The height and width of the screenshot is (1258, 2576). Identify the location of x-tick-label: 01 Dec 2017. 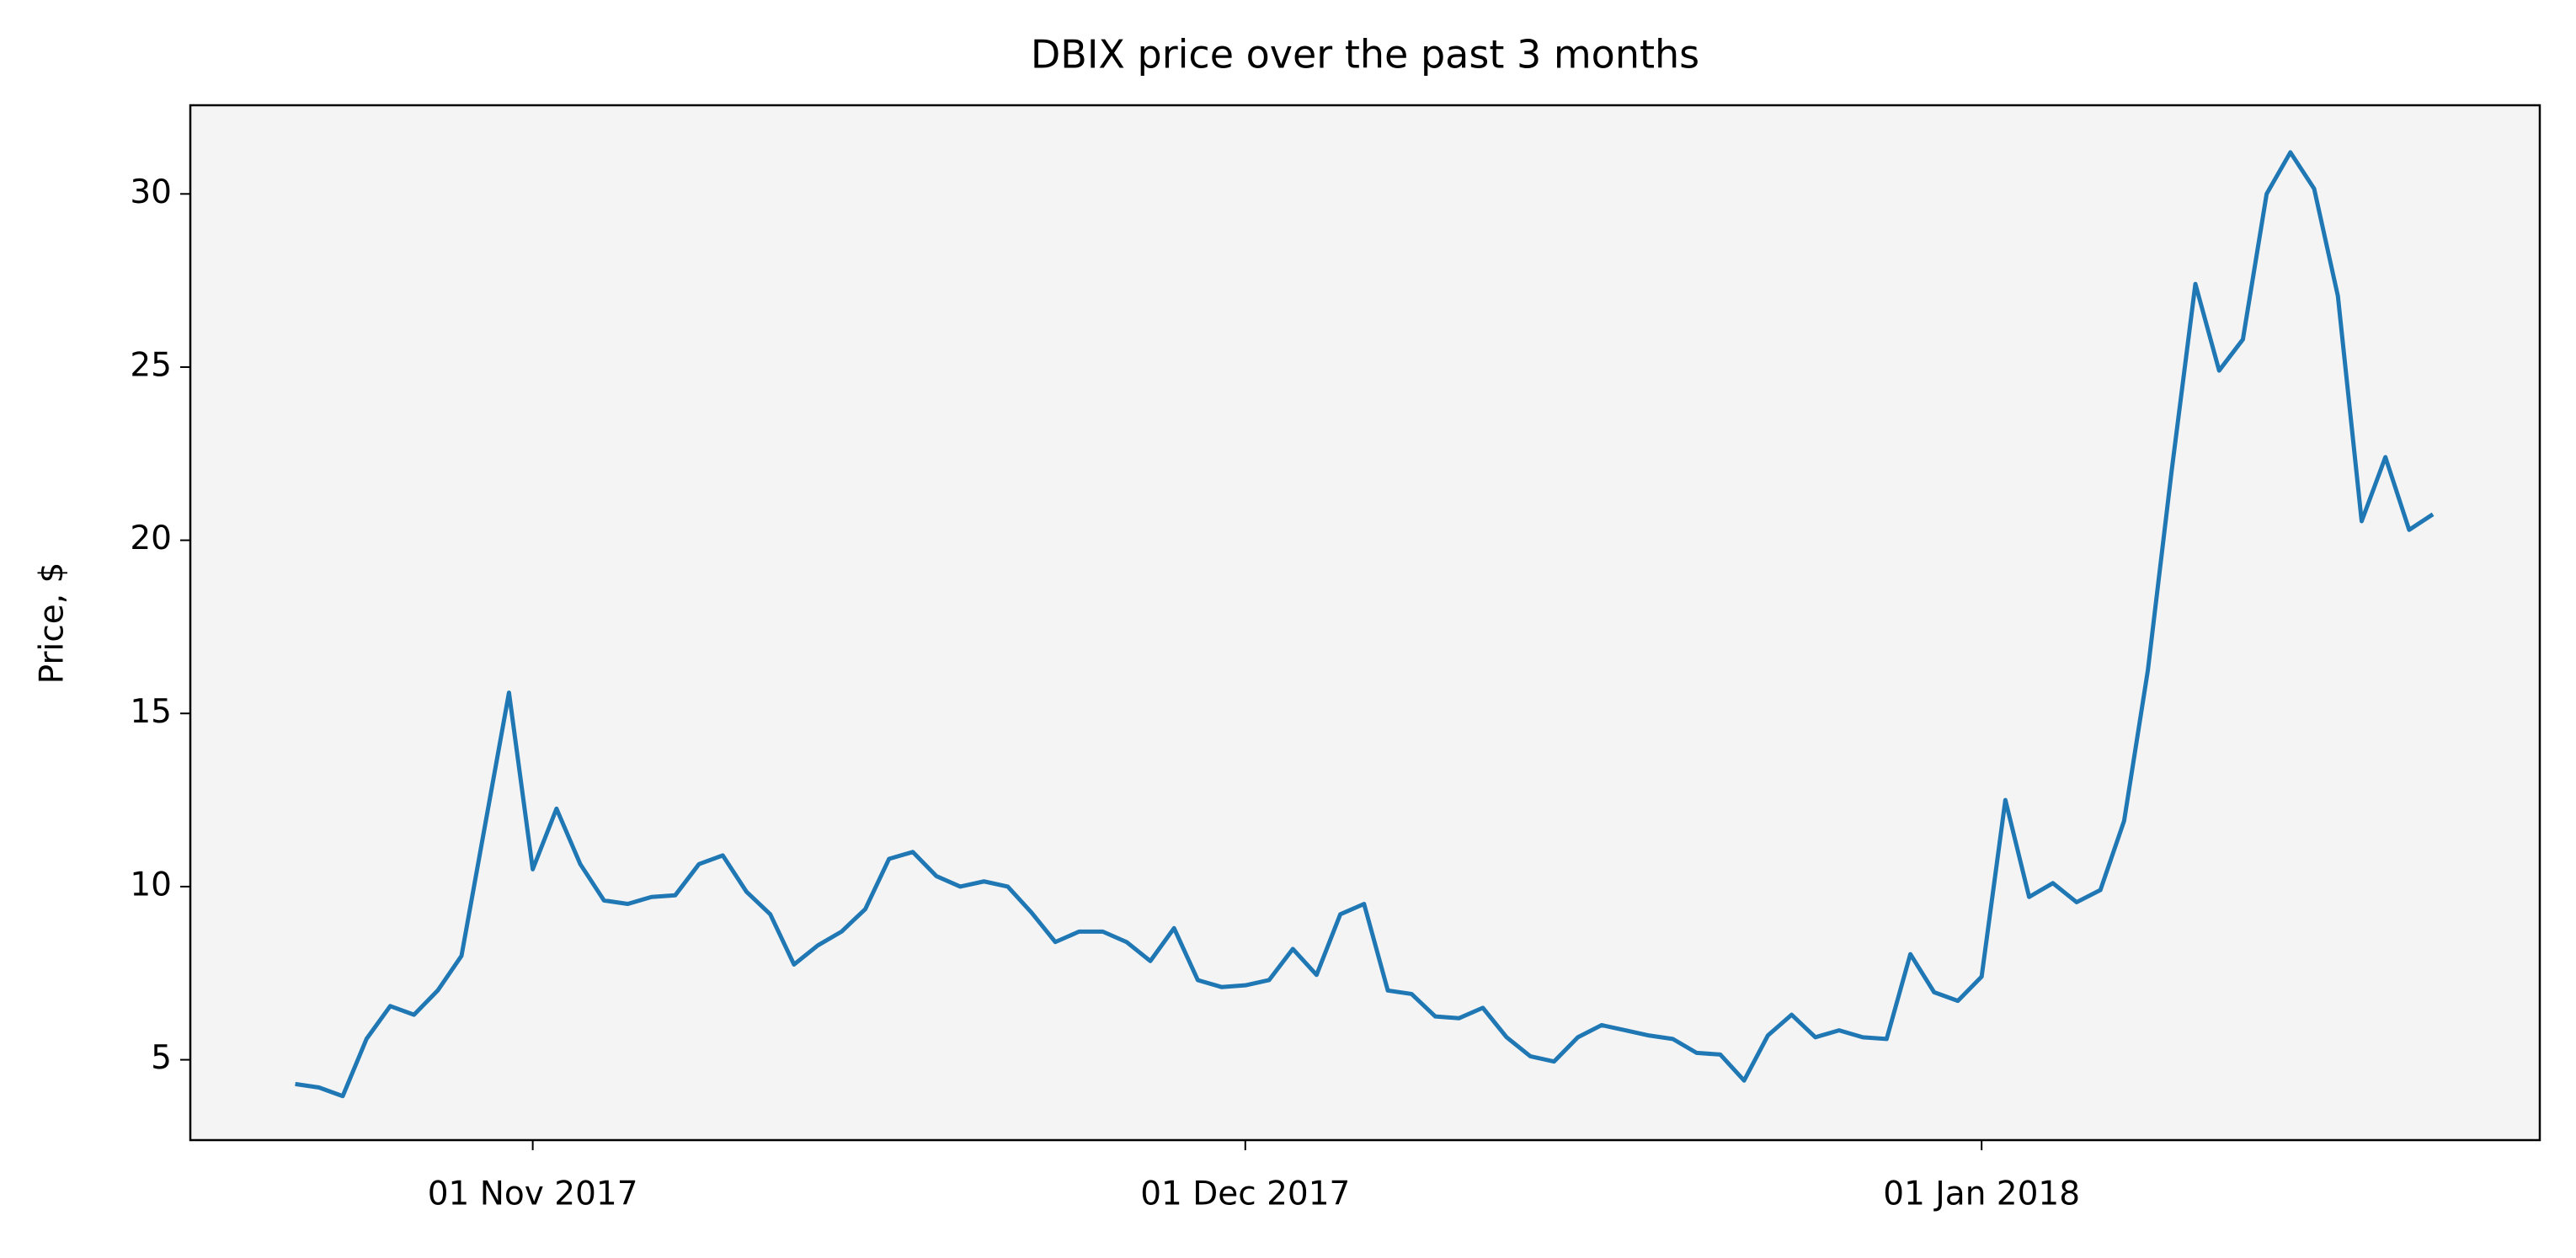
(1245, 1194).